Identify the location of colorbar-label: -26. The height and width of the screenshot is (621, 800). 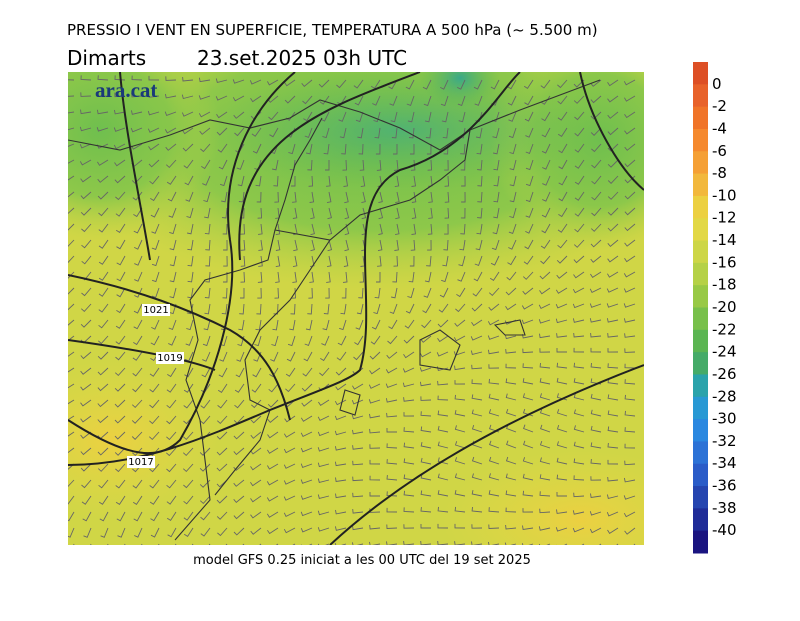
(724, 374).